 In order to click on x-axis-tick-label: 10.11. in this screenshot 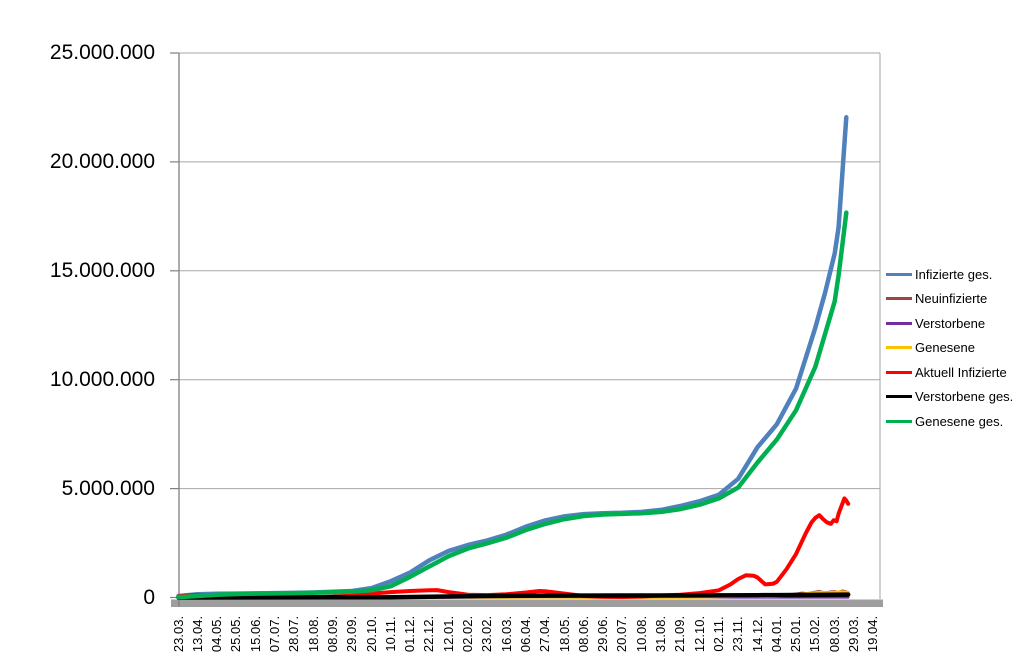, I will do `click(390, 634)`.